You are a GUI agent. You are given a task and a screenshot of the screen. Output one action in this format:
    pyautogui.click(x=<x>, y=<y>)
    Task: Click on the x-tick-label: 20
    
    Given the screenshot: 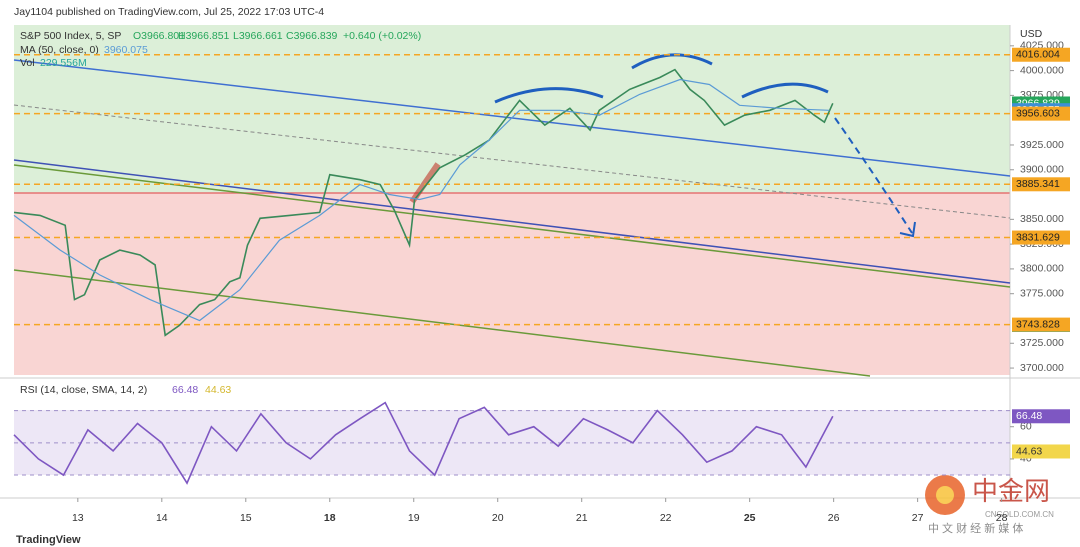 What is the action you would take?
    pyautogui.click(x=498, y=518)
    